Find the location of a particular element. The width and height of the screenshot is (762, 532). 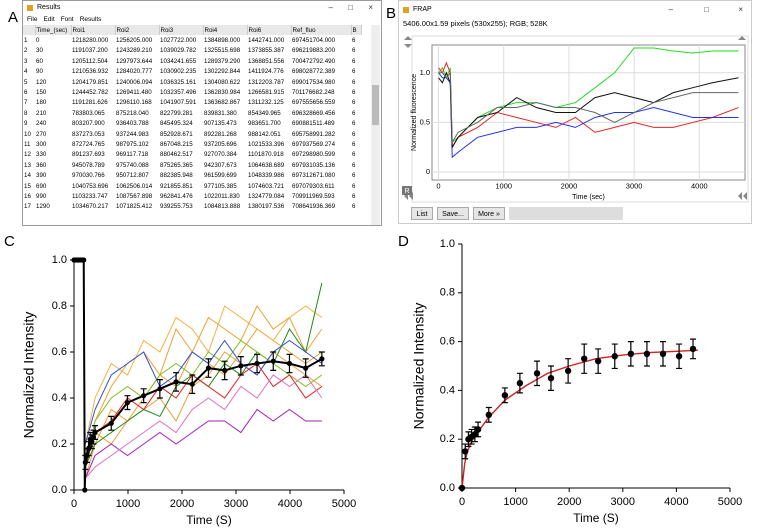

table-cell: 1041907.591 is located at coordinates (178, 103).